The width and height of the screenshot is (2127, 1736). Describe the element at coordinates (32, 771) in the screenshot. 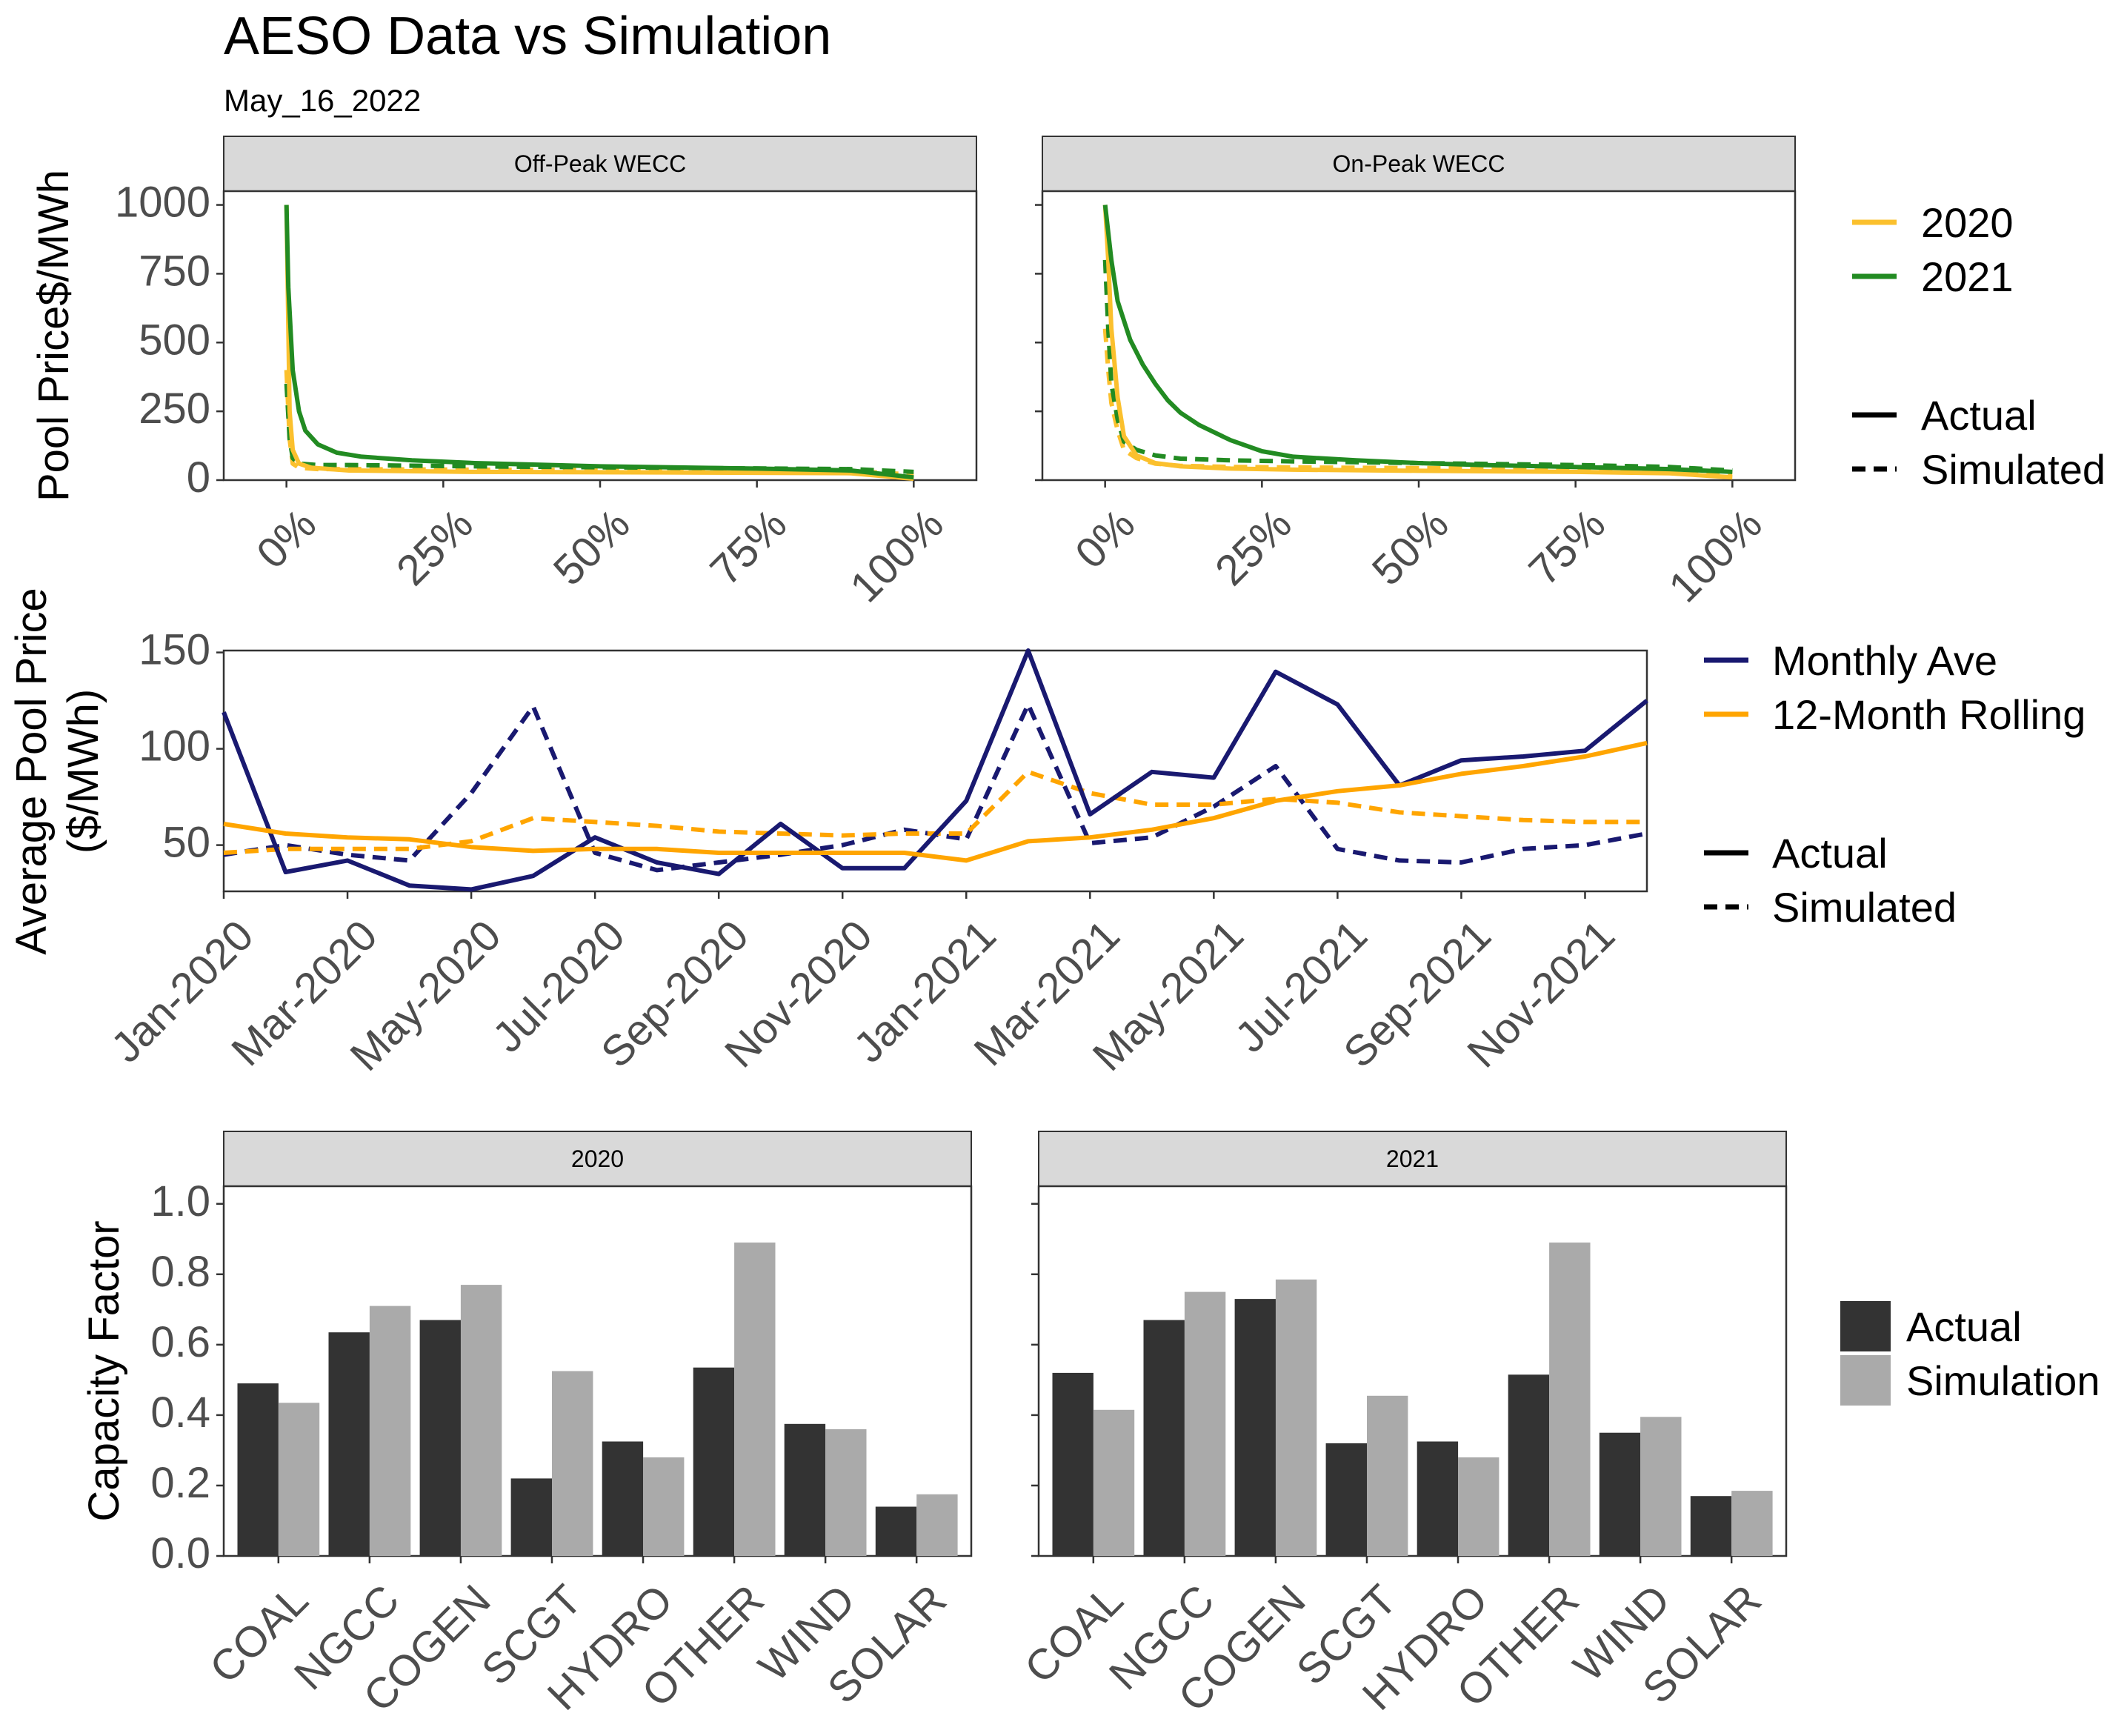

I see `y-axis-title: Average Pool Price` at that location.